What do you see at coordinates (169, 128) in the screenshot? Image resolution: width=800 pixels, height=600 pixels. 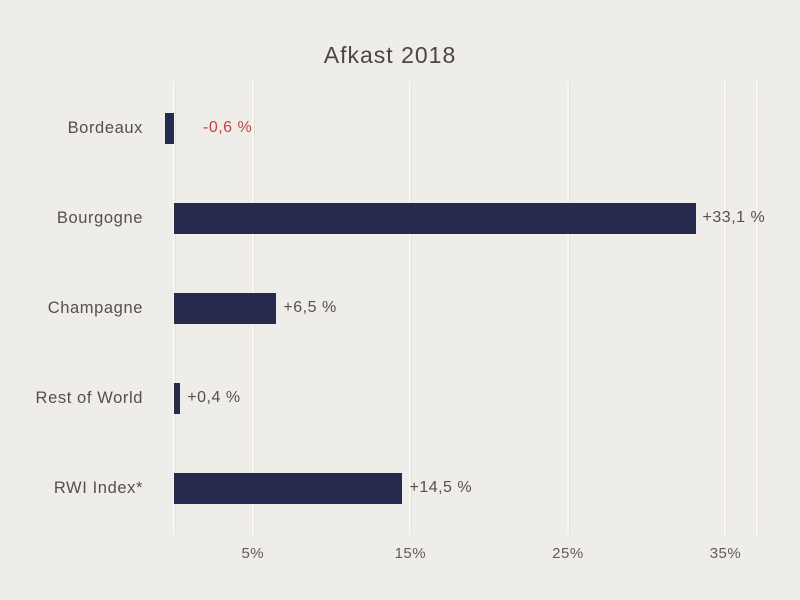 I see `bar-bordeaux` at bounding box center [169, 128].